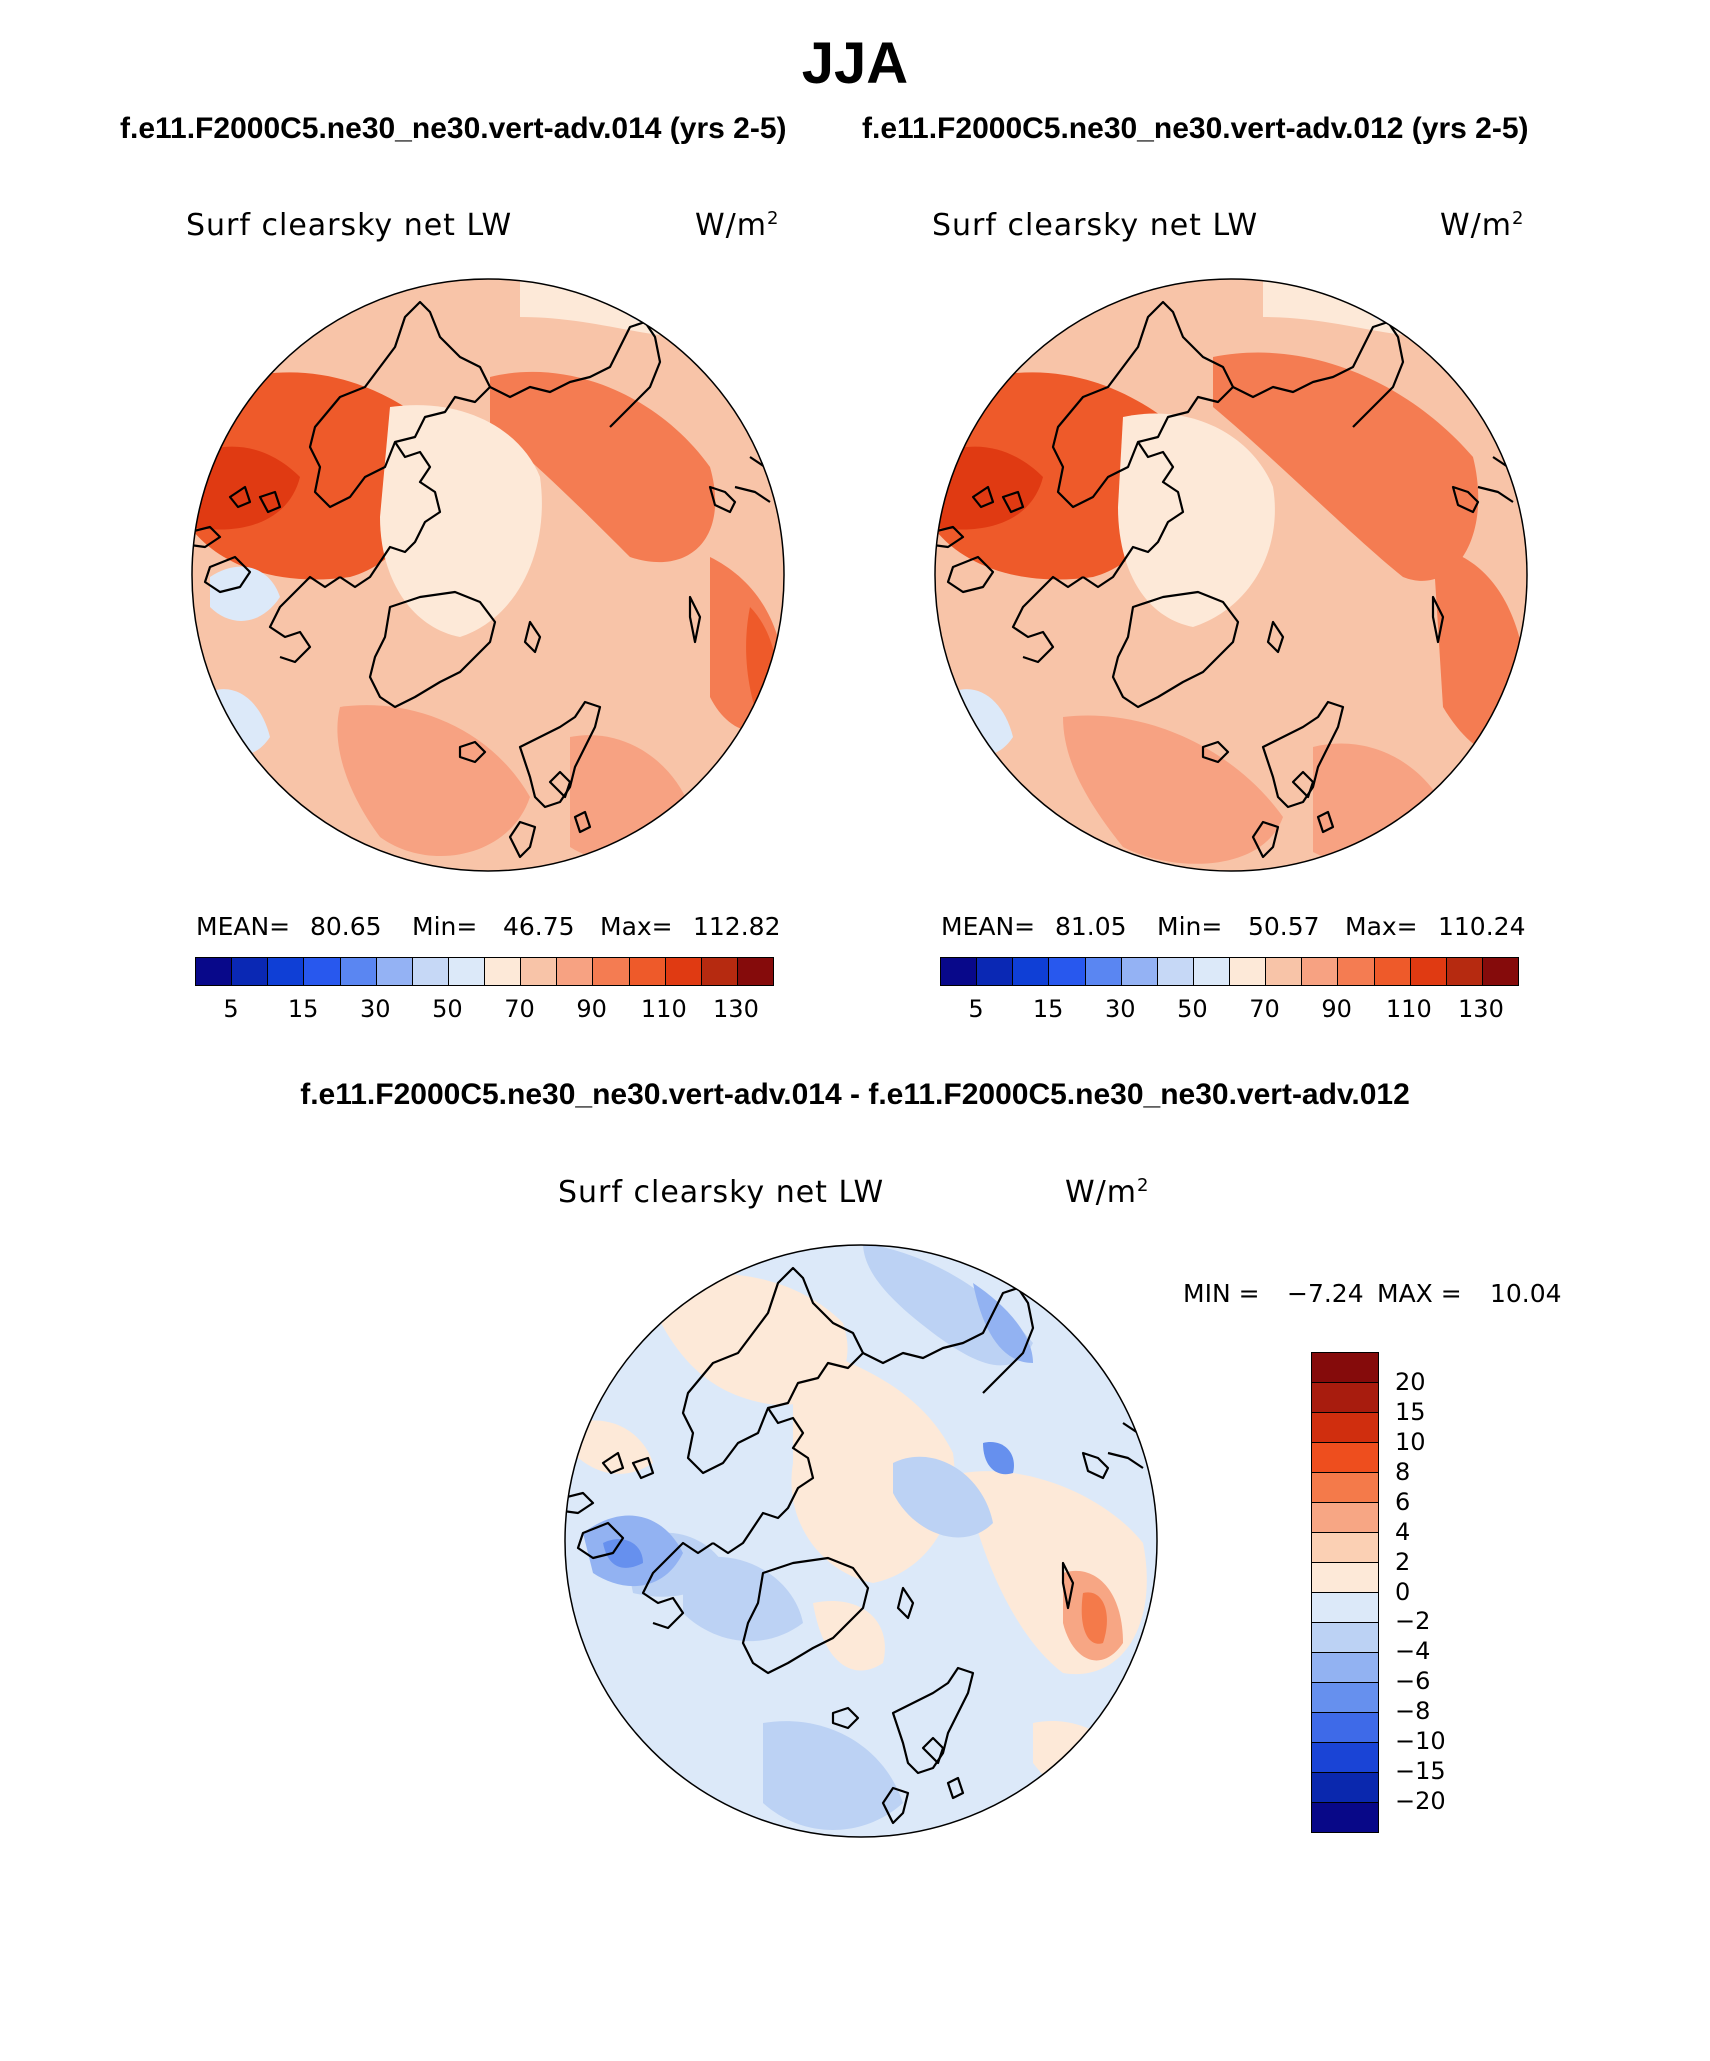 The height and width of the screenshot is (2061, 1710). Describe the element at coordinates (1413, 1651) in the screenshot. I see `colorbar-tick-label: −4` at that location.